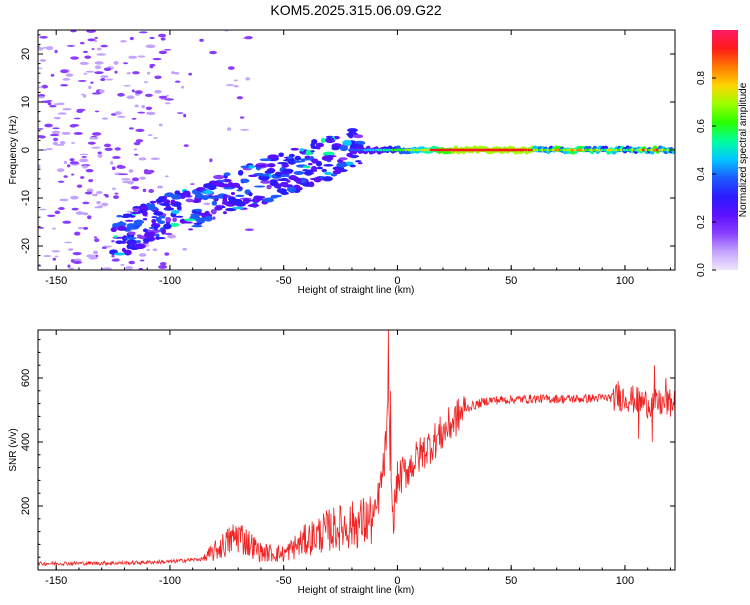 The width and height of the screenshot is (750, 605). What do you see at coordinates (625, 581) in the screenshot?
I see `snr-xtick-label: 100` at bounding box center [625, 581].